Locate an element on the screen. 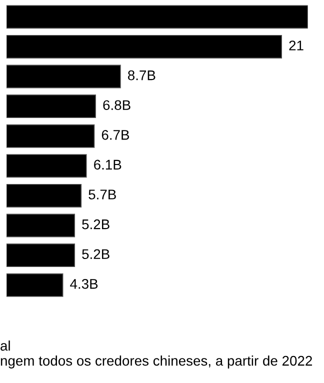 The width and height of the screenshot is (324, 383). text: ngem todos os credores chineses, a partir de 2022 is located at coordinates (156, 362).